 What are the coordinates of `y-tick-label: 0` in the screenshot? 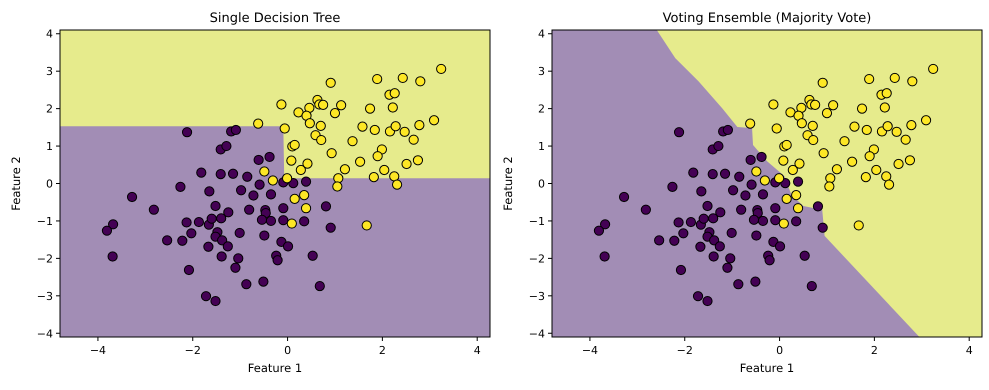 It's located at (541, 184).